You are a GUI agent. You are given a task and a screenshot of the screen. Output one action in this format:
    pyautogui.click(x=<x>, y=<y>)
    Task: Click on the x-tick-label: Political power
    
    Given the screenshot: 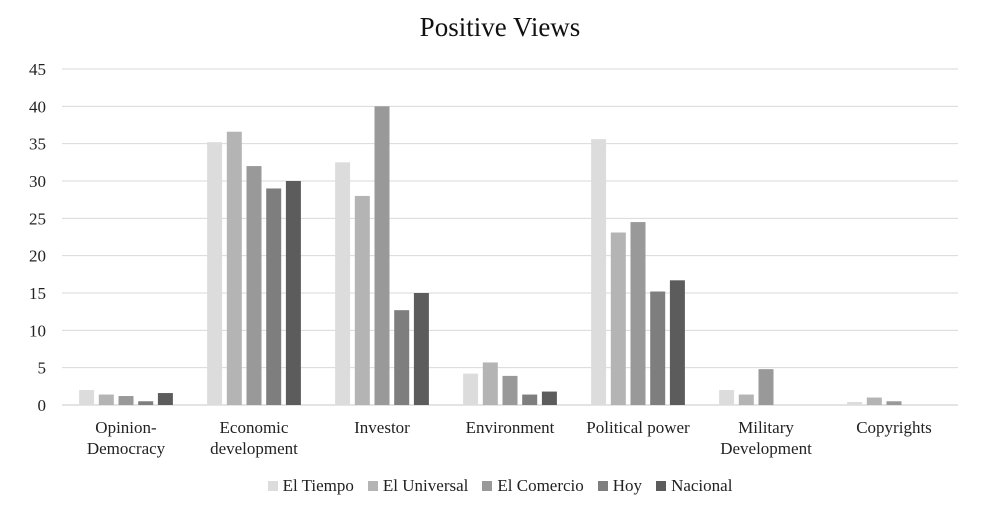 What is the action you would take?
    pyautogui.click(x=638, y=427)
    